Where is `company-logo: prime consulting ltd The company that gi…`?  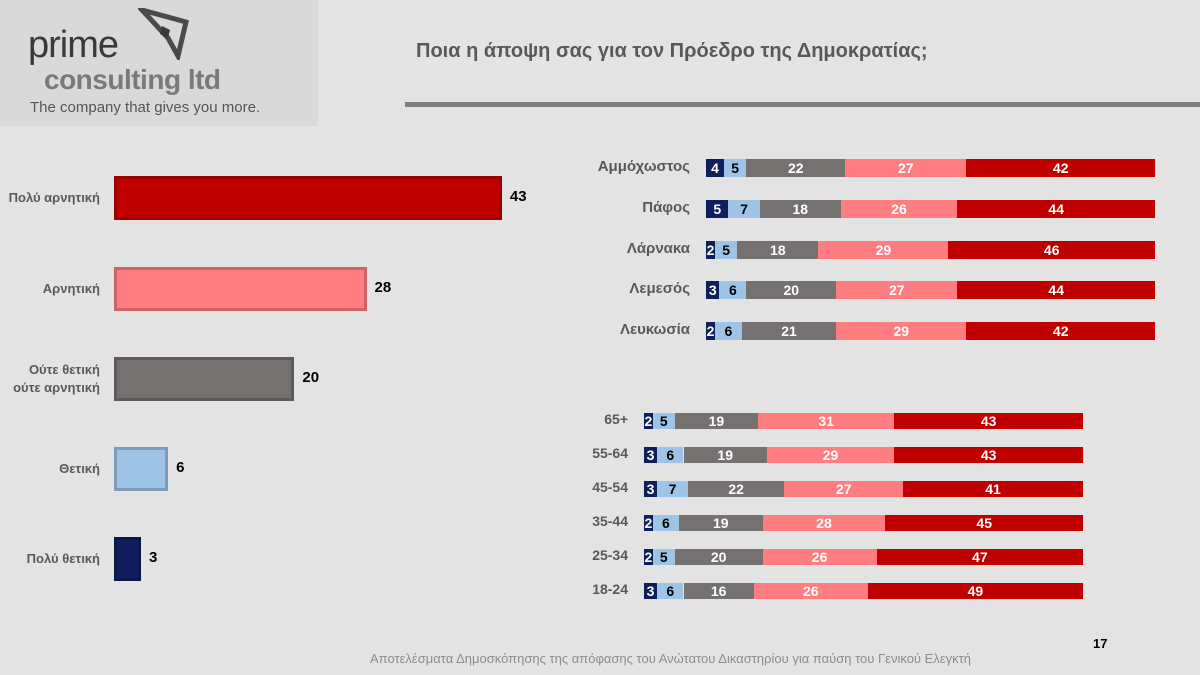 company-logo: prime consulting ltd The company that gi… is located at coordinates (159, 63).